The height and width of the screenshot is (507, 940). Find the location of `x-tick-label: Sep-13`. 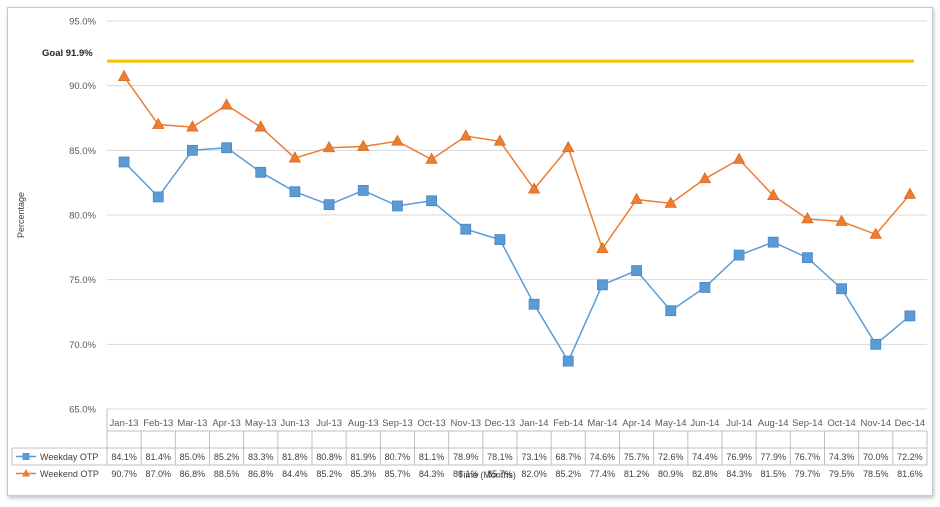

x-tick-label: Sep-13 is located at coordinates (397, 423).